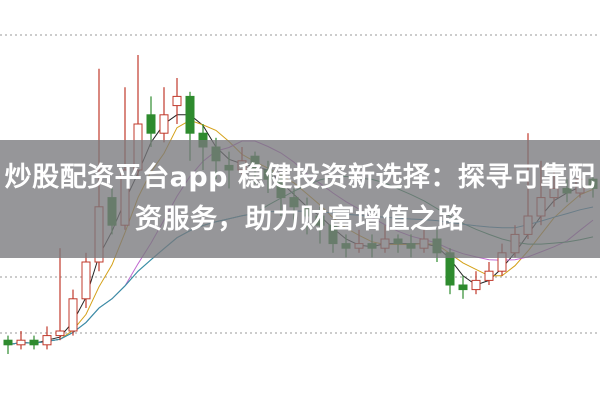 This screenshot has width=600, height=400. What do you see at coordinates (300, 177) in the screenshot?
I see `headline-line-1: 炒股配资平台app 稳健投资新选择：探寻可靠配` at bounding box center [300, 177].